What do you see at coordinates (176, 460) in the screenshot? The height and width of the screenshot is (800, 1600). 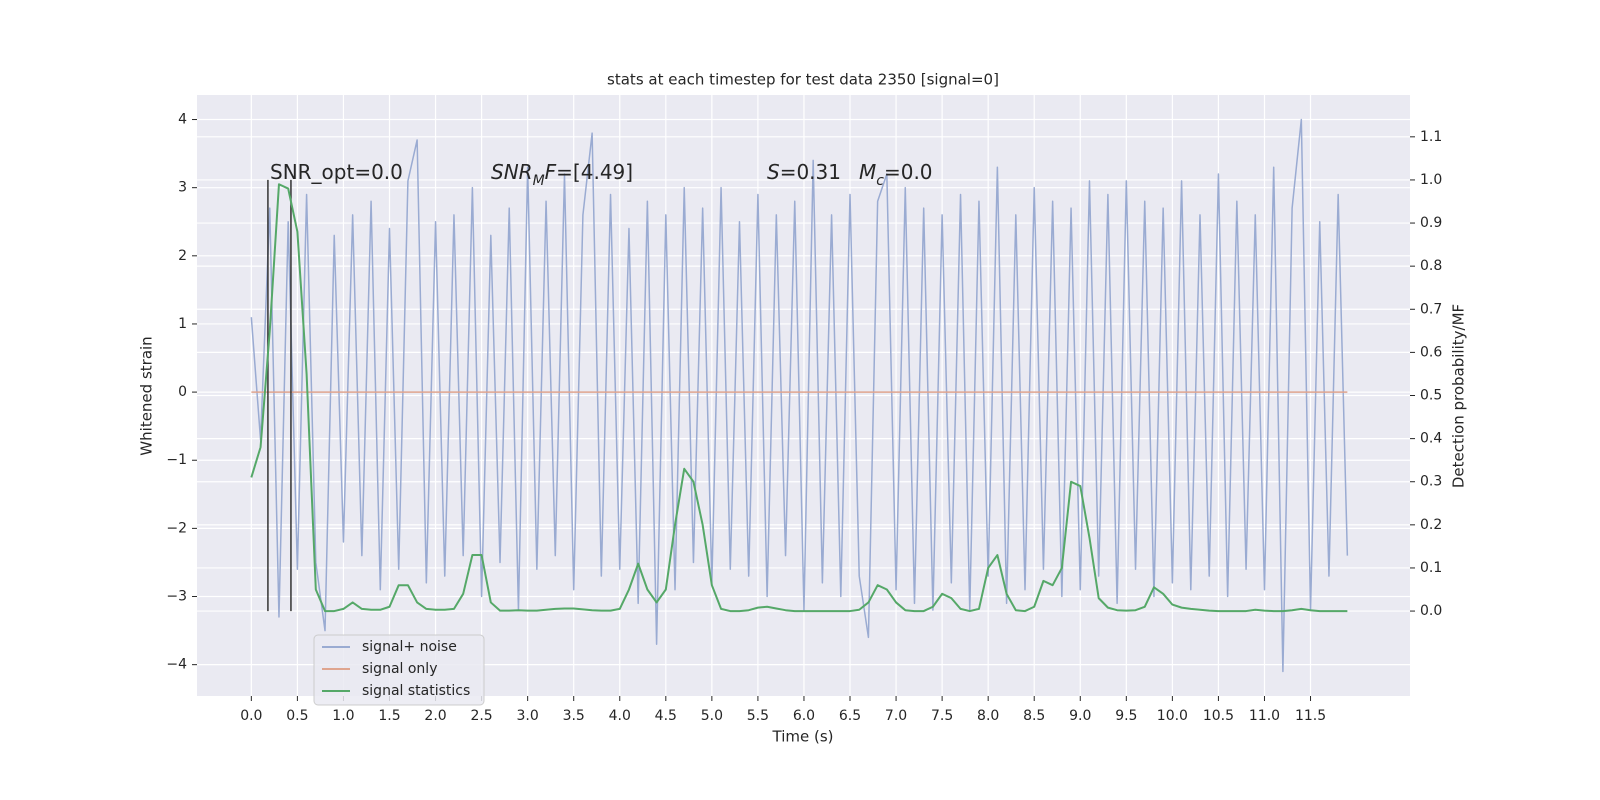 I see `y-tick-label: −1` at bounding box center [176, 460].